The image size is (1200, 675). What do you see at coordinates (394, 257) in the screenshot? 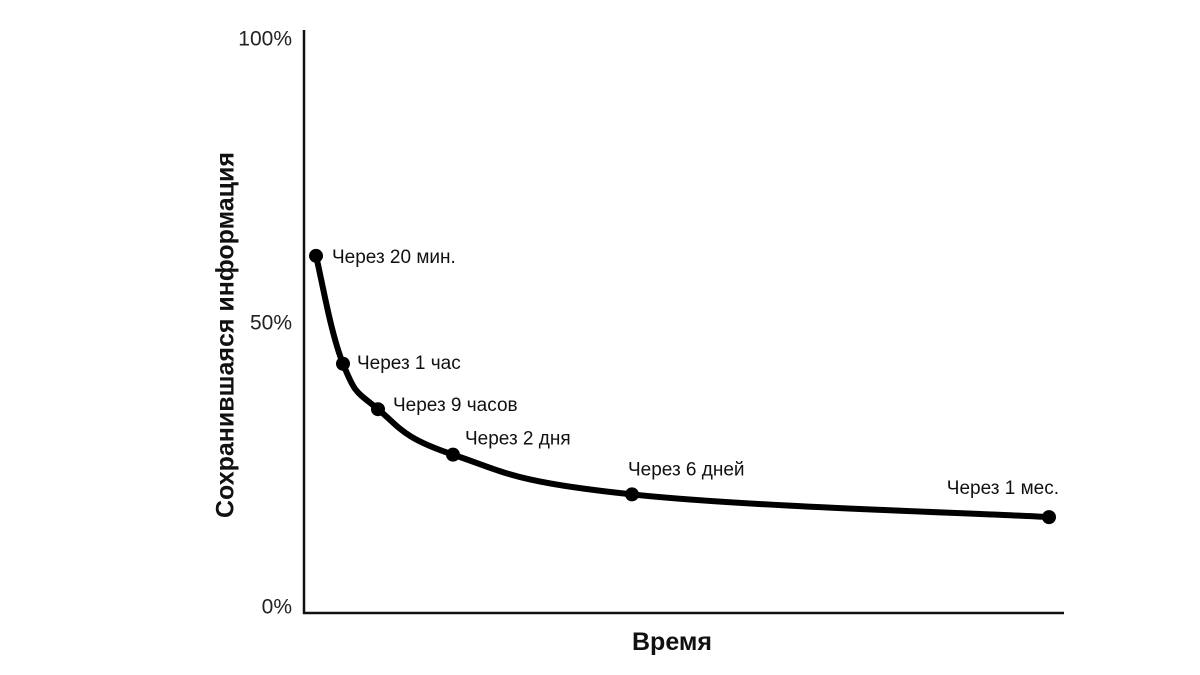
I see `data-point-label: Через 20 мин.` at bounding box center [394, 257].